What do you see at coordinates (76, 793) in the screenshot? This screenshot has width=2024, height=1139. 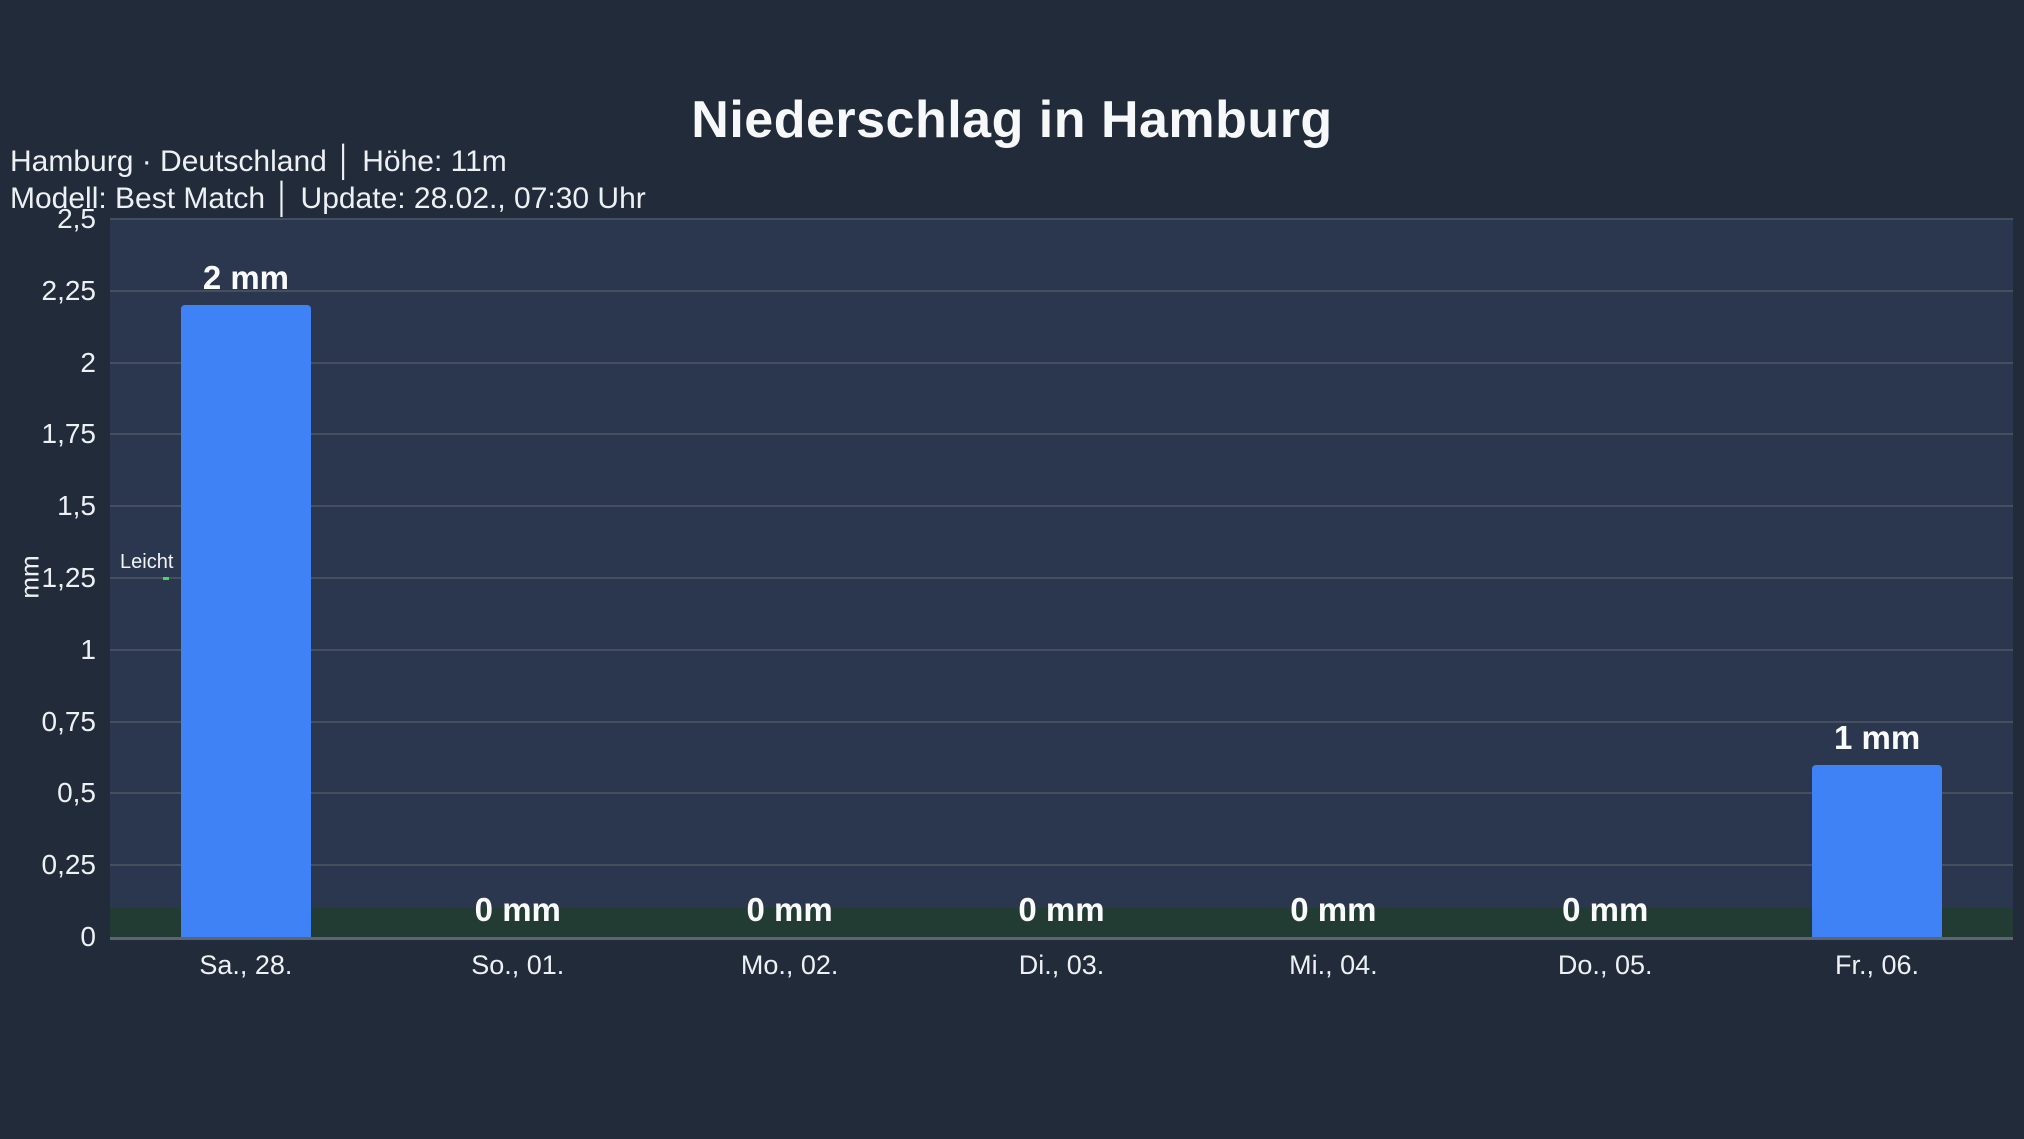 I see `y-tick-label: 0,5` at bounding box center [76, 793].